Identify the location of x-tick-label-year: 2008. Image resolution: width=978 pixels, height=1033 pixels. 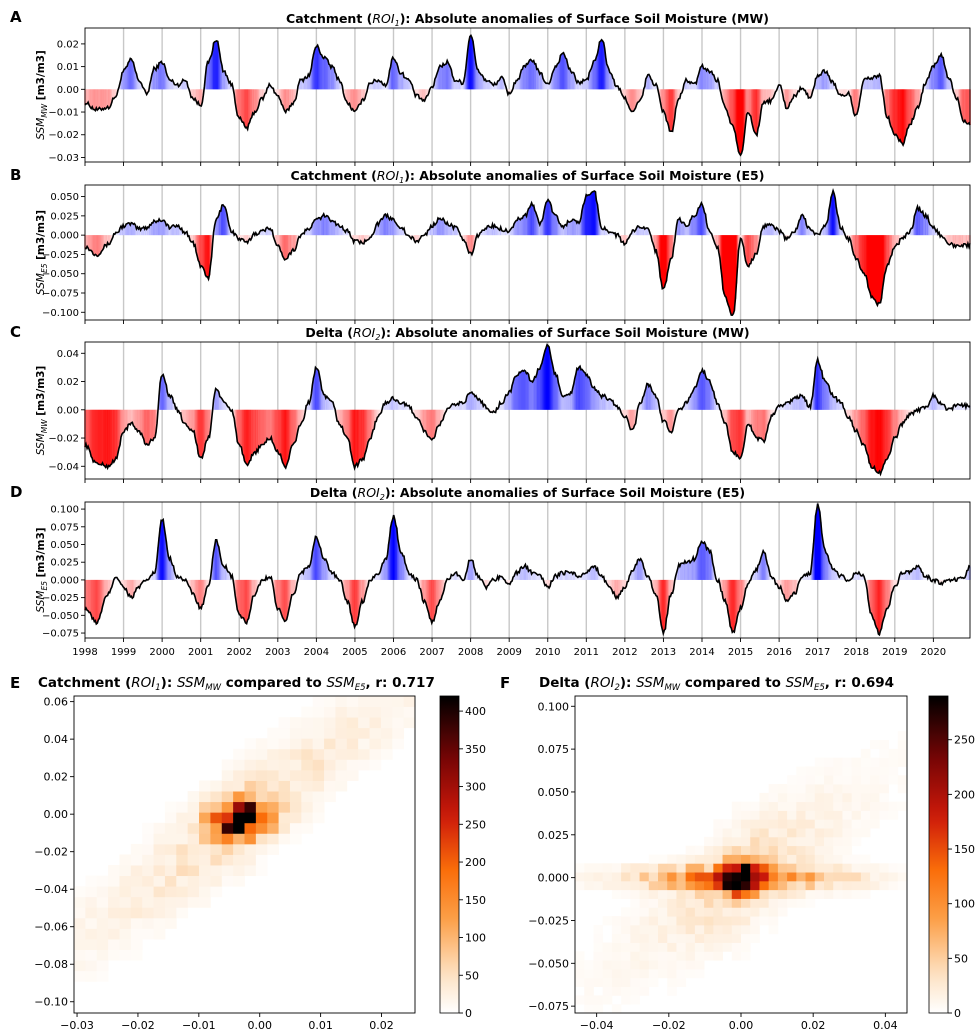
(470, 652).